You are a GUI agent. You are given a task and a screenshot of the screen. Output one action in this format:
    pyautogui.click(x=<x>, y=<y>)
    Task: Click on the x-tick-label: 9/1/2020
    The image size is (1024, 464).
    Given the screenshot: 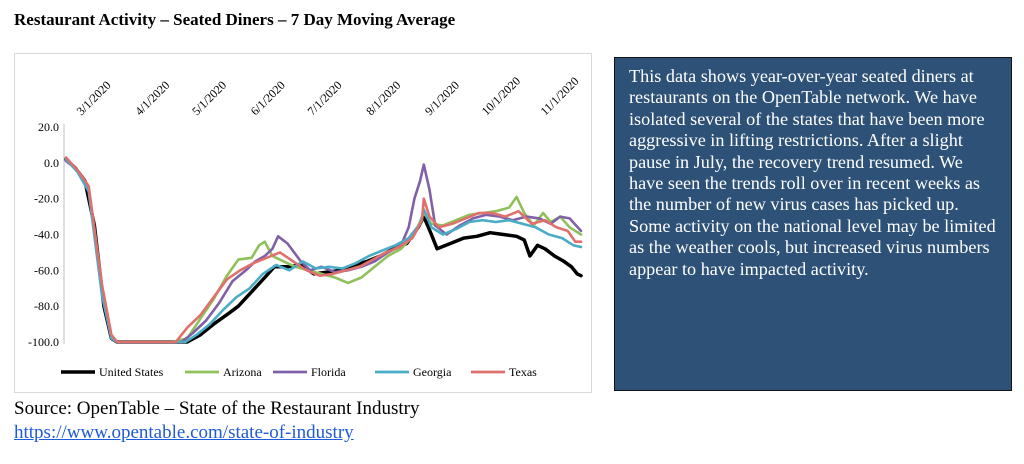 What is the action you would take?
    pyautogui.click(x=442, y=98)
    